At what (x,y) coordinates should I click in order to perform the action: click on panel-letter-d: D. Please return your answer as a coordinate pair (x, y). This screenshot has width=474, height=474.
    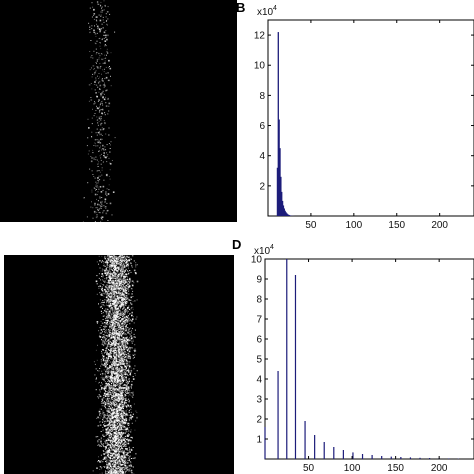
    Looking at the image, I should click on (237, 244).